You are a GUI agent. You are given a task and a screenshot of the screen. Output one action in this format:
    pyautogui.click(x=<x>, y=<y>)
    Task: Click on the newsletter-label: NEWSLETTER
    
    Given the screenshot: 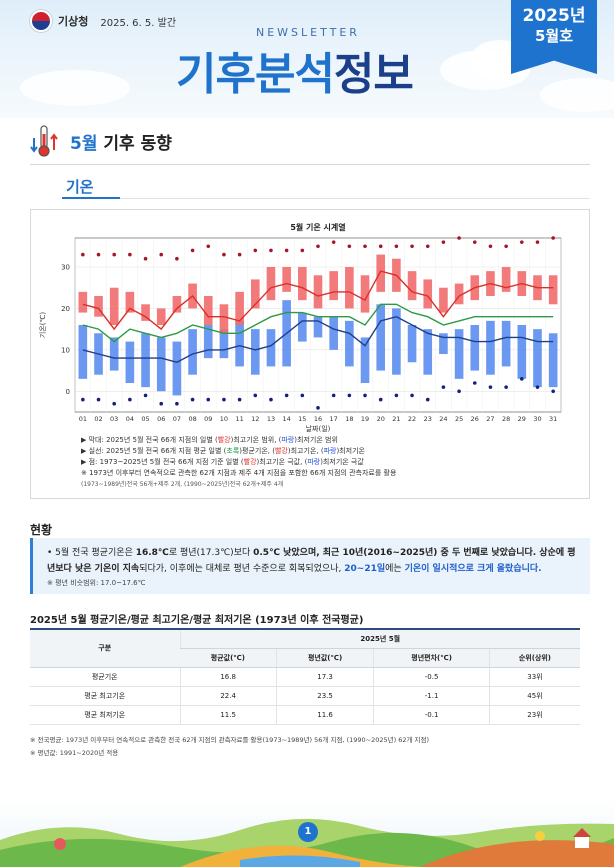 What is the action you would take?
    pyautogui.click(x=308, y=32)
    